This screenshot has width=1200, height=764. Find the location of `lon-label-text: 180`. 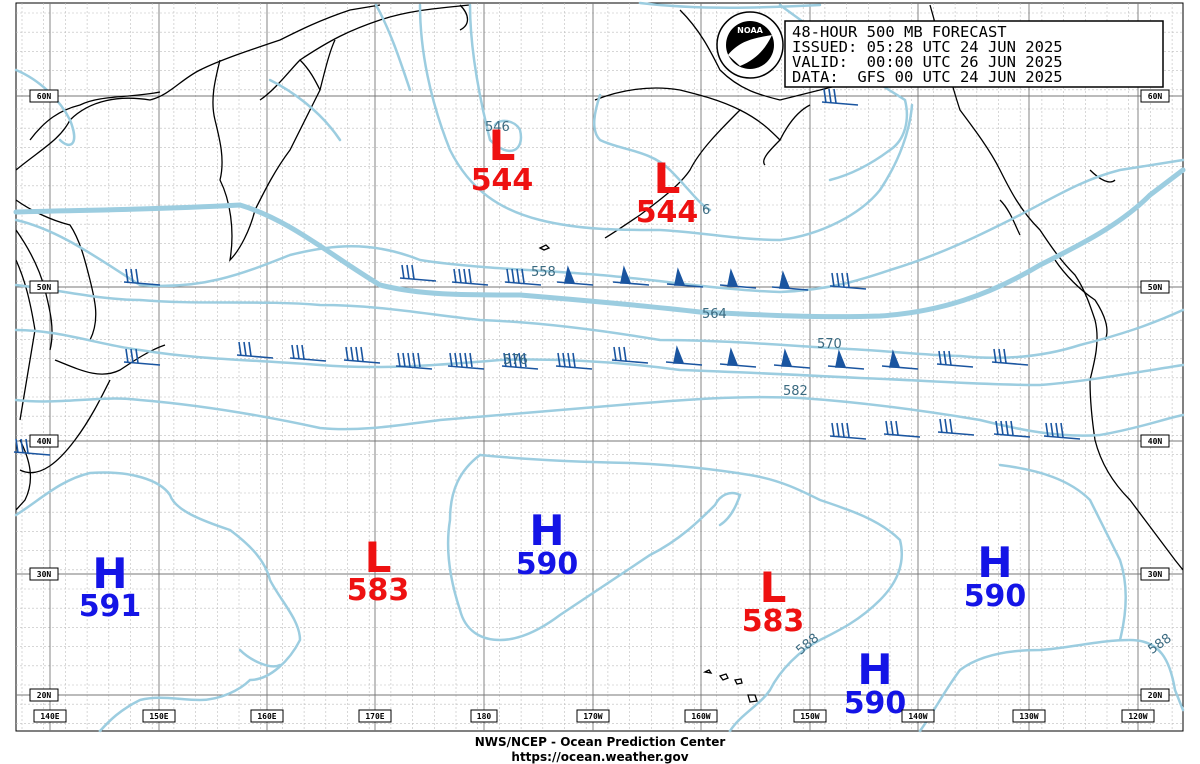

lon-label-text: 180 is located at coordinates (484, 716).